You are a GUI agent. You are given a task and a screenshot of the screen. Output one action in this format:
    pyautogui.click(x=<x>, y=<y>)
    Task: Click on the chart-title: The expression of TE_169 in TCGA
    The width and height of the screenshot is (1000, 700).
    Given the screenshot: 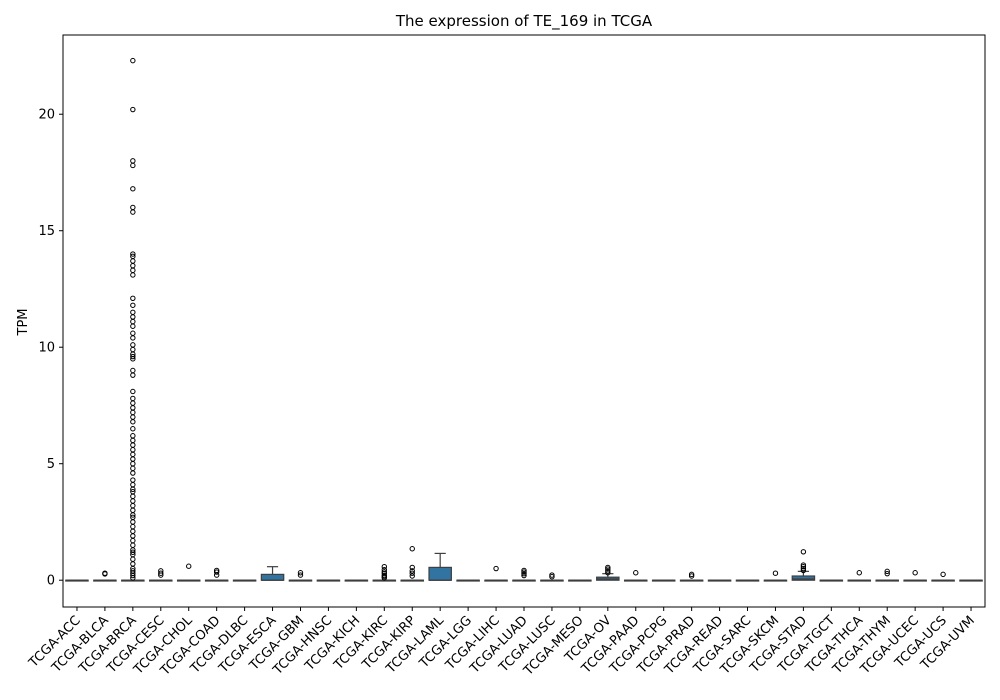 What is the action you would take?
    pyautogui.click(x=524, y=21)
    